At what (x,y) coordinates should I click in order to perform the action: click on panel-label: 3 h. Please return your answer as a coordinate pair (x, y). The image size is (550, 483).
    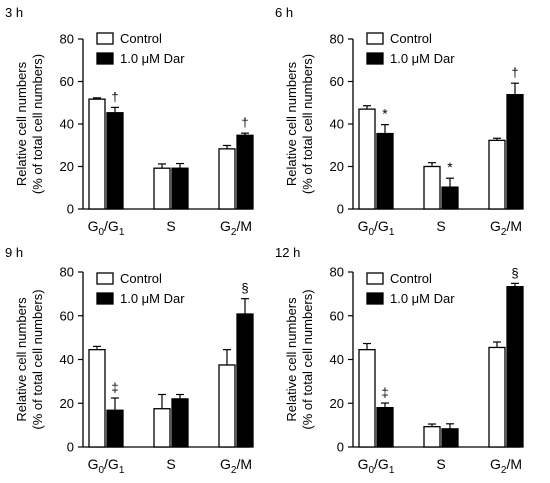
    Looking at the image, I should click on (14, 12).